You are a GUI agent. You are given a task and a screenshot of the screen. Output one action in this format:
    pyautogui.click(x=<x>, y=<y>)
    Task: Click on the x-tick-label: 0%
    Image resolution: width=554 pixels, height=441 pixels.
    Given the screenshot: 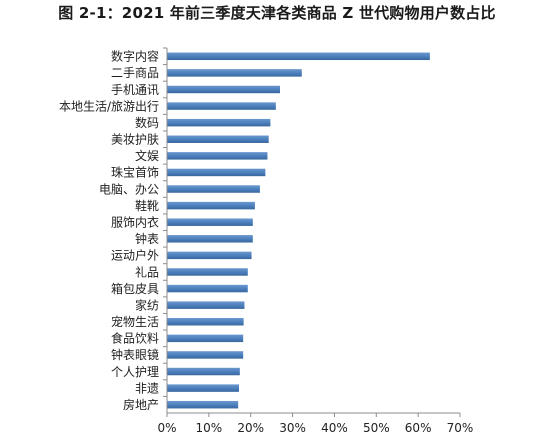 What is the action you would take?
    pyautogui.click(x=166, y=428)
    